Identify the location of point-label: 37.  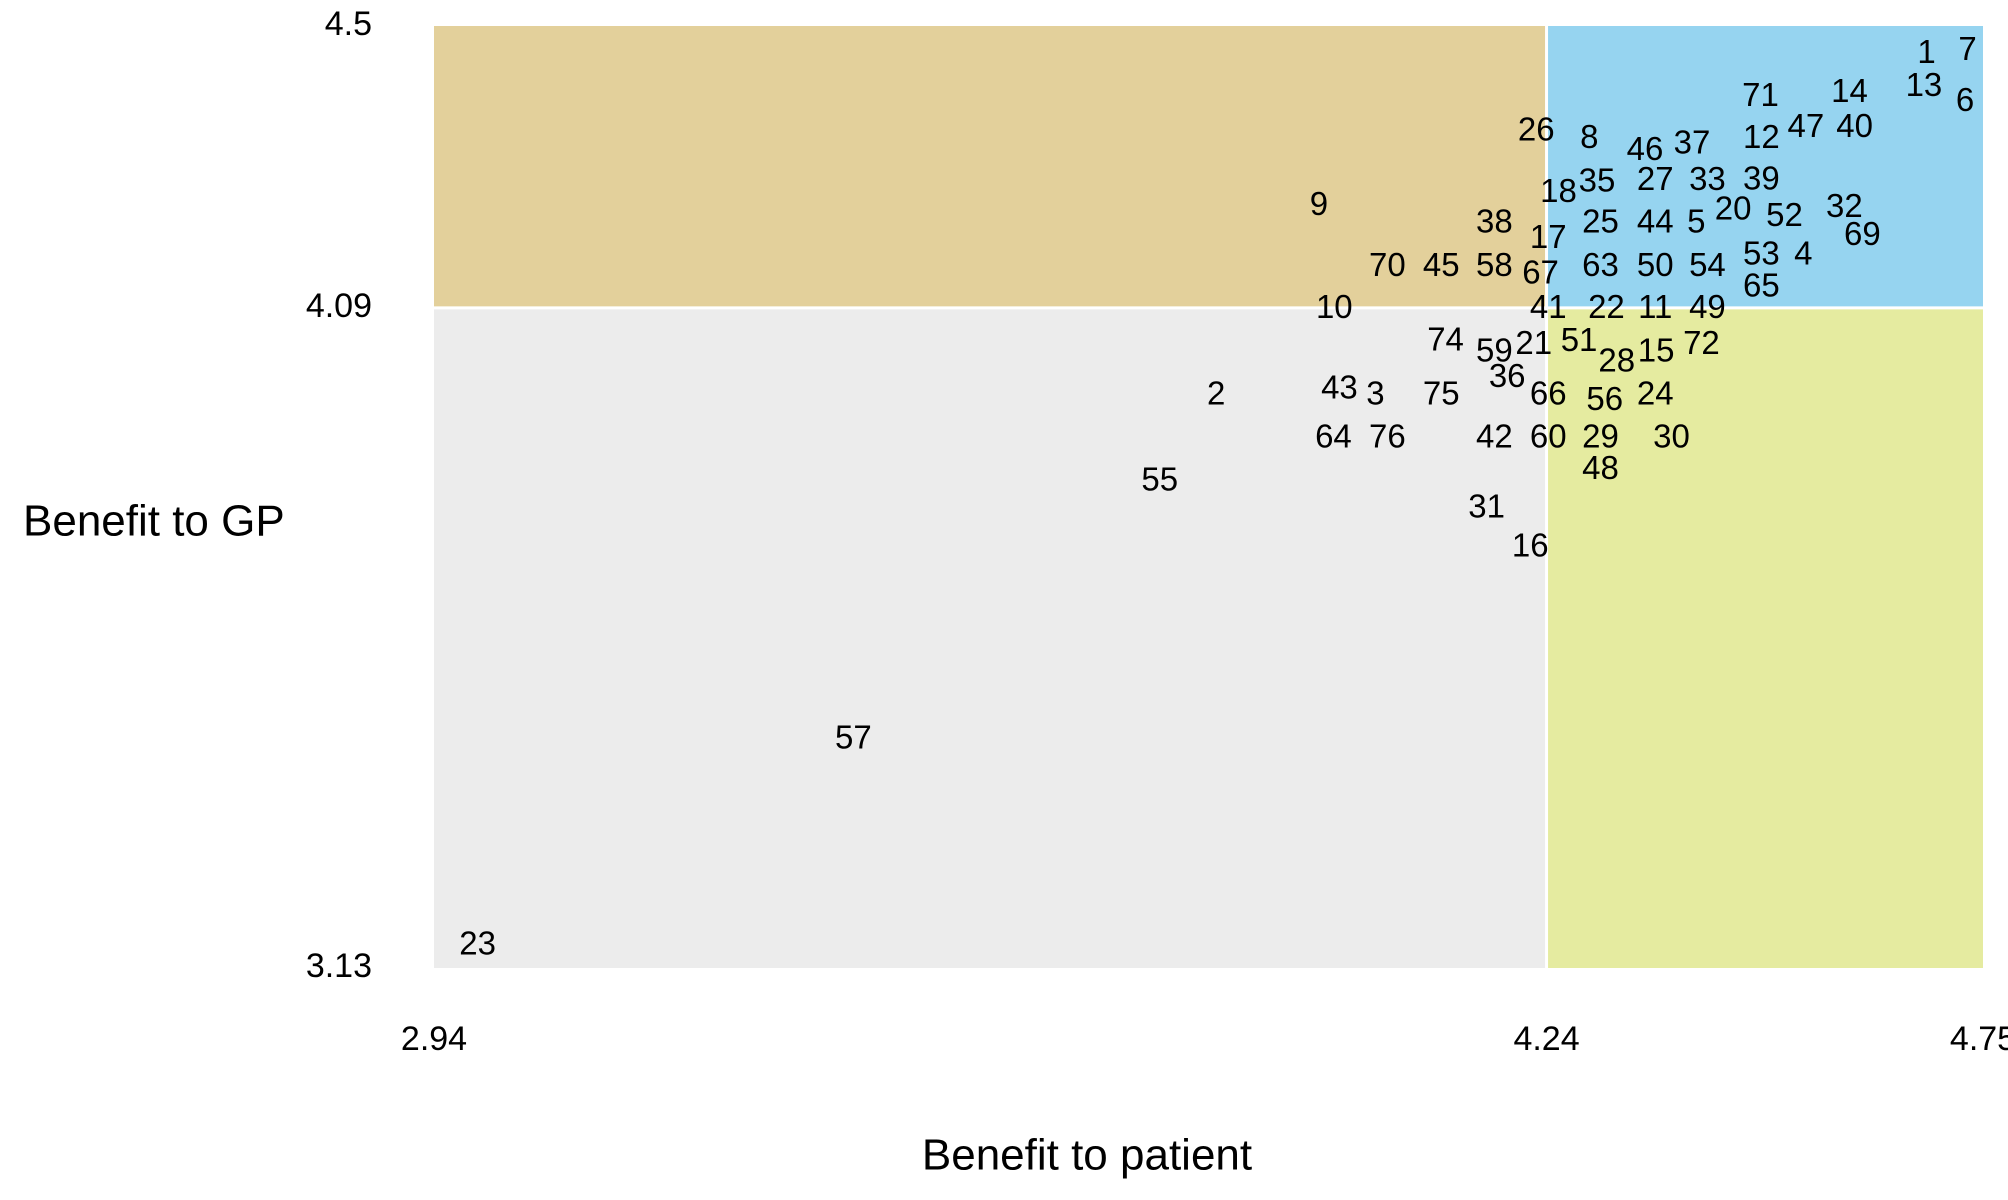
(1692, 142).